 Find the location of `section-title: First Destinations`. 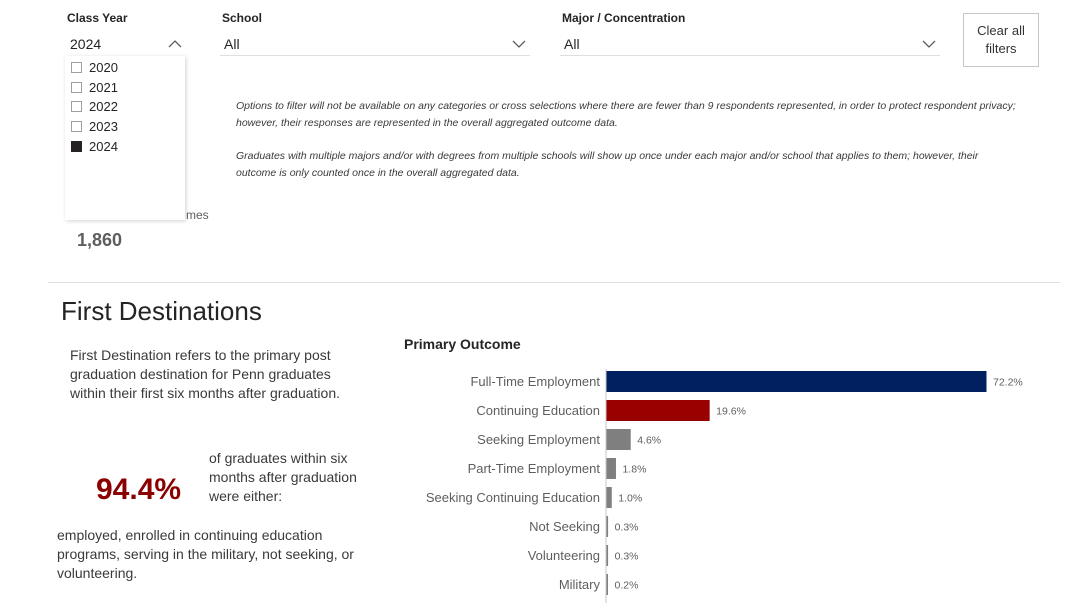

section-title: First Destinations is located at coordinates (161, 311).